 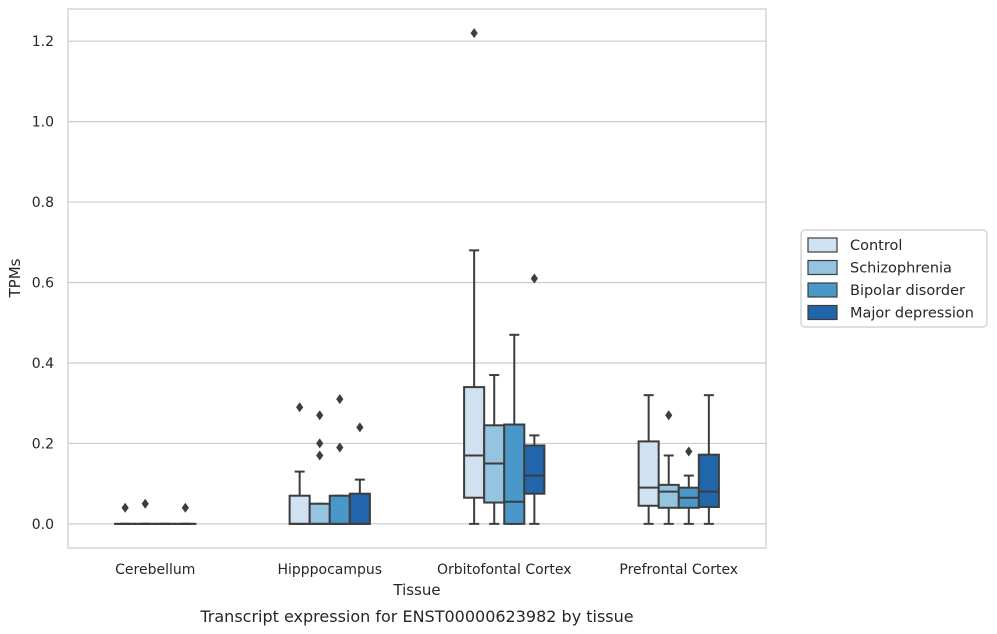 What do you see at coordinates (155, 570) in the screenshot?
I see `x-tick-label: Cerebellum` at bounding box center [155, 570].